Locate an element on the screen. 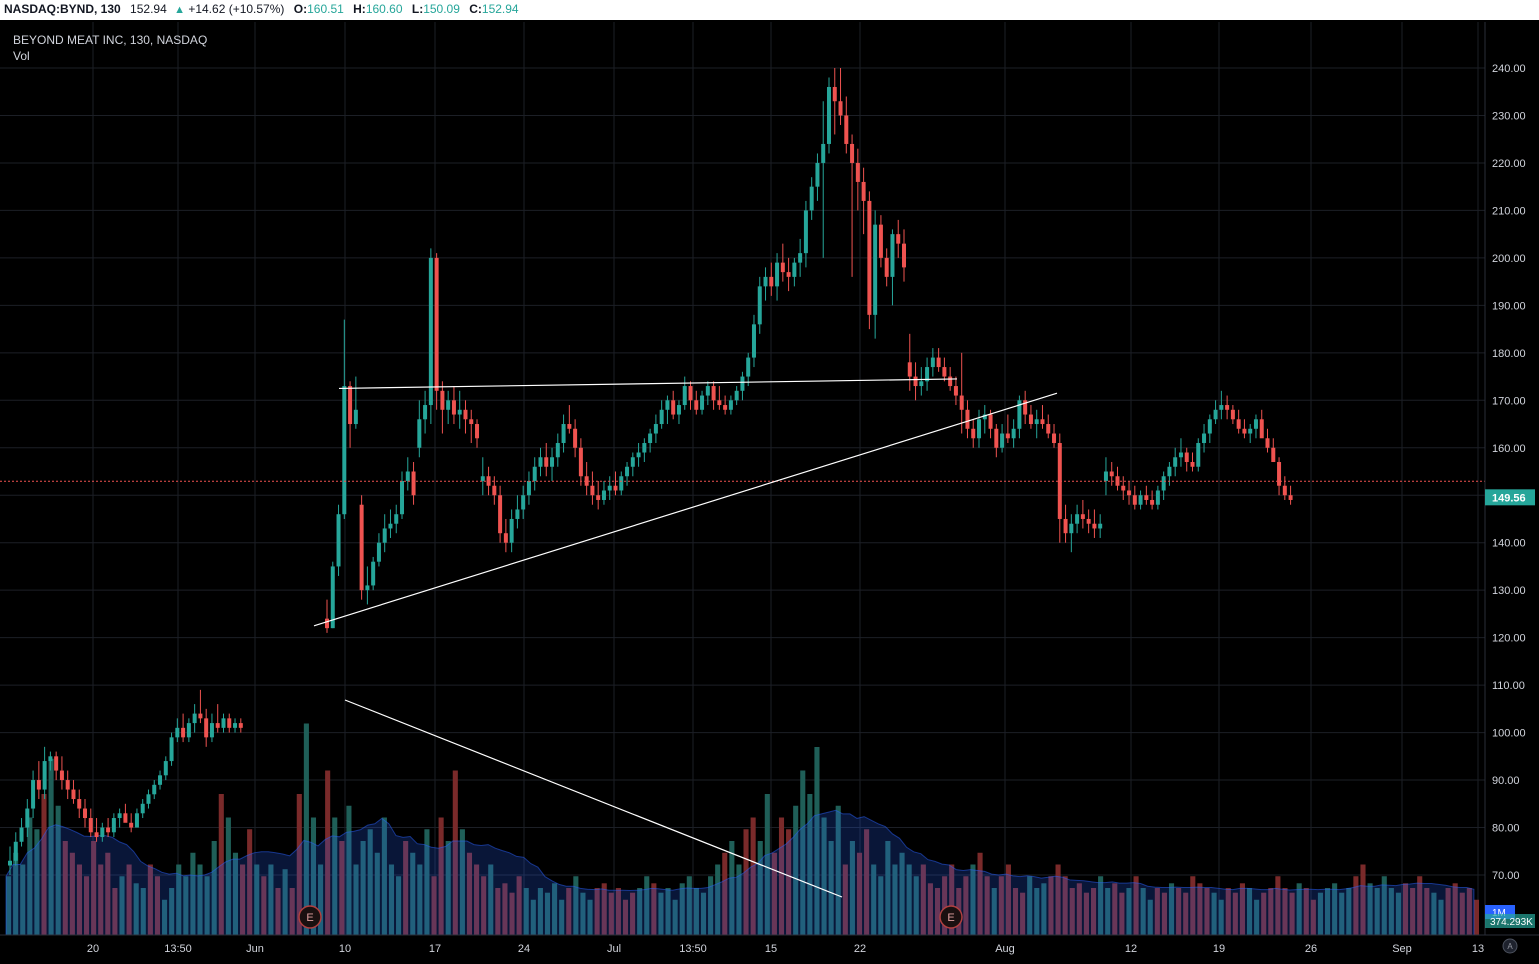  auto-scale-button: A is located at coordinates (1510, 946).